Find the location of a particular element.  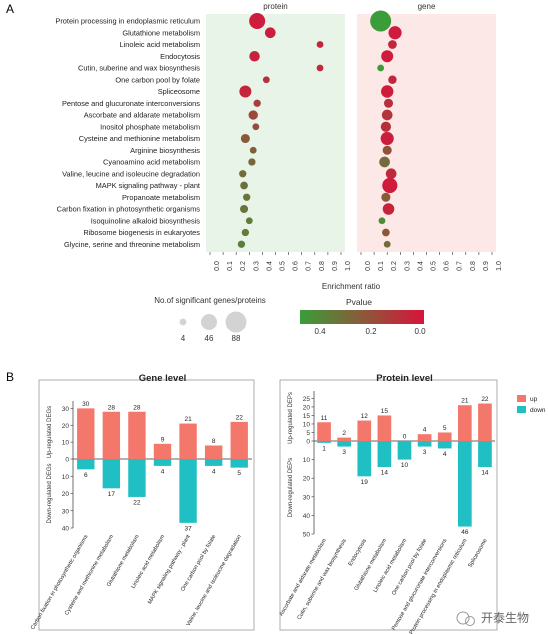

panel-label-b: B is located at coordinates (10, 377).